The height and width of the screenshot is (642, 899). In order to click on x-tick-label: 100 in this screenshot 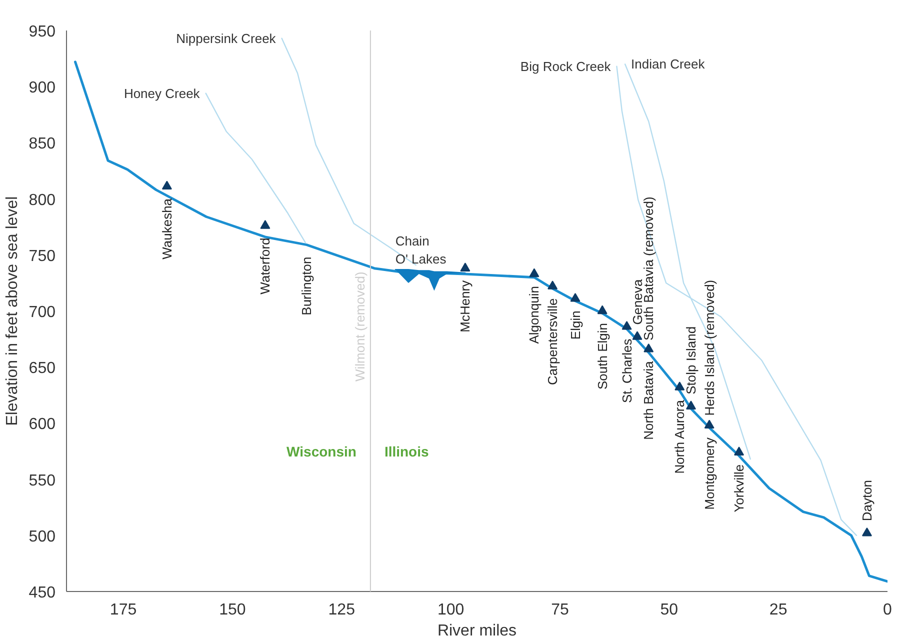, I will do `click(450, 610)`.